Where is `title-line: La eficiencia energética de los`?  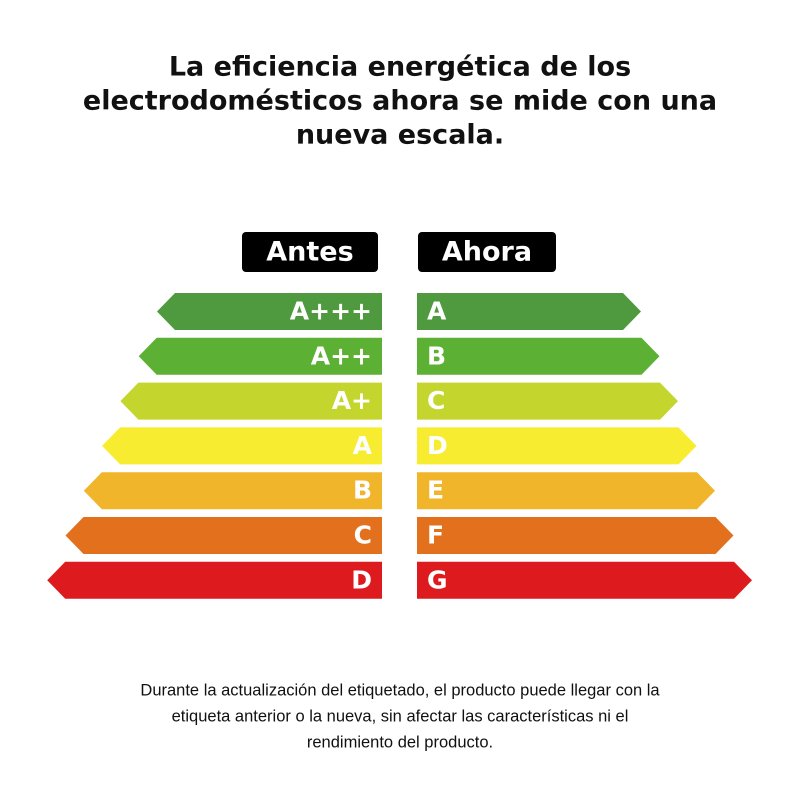
title-line: La eficiencia energética de los is located at coordinates (400, 67).